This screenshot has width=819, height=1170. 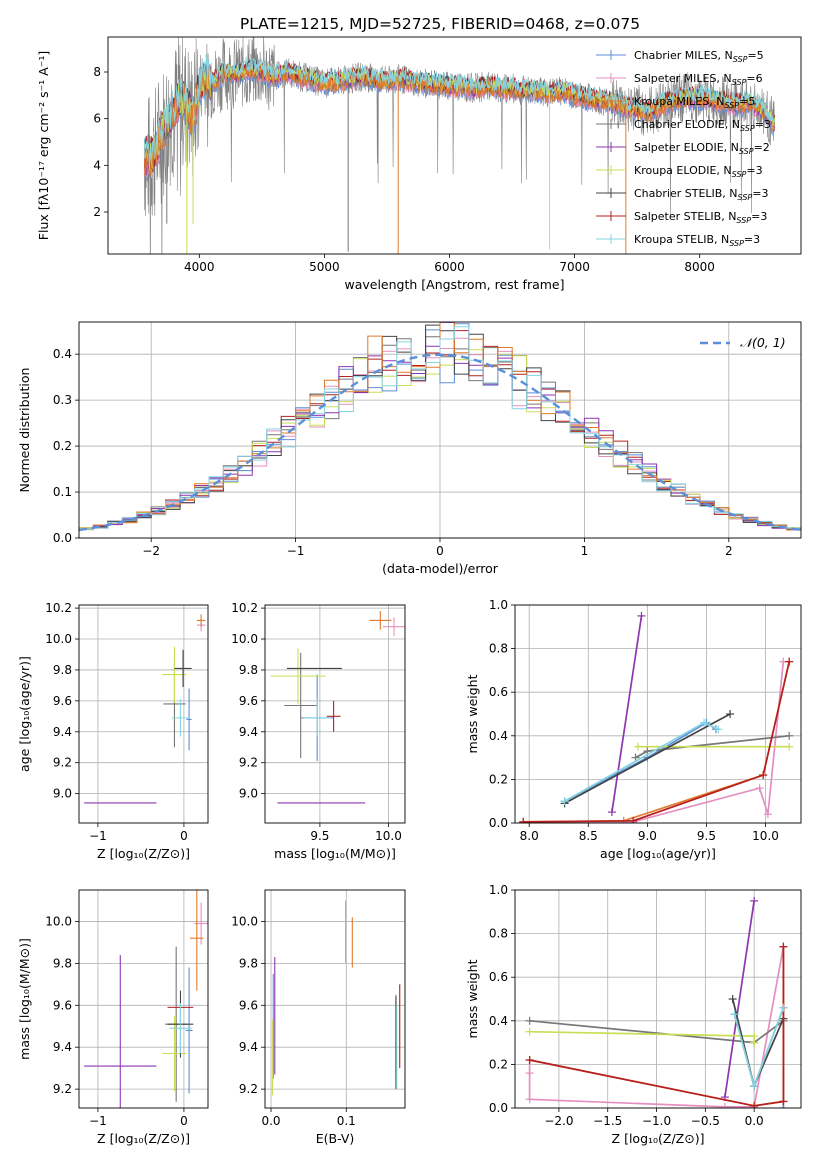 I want to click on x-tick-label: 2, so click(x=729, y=551).